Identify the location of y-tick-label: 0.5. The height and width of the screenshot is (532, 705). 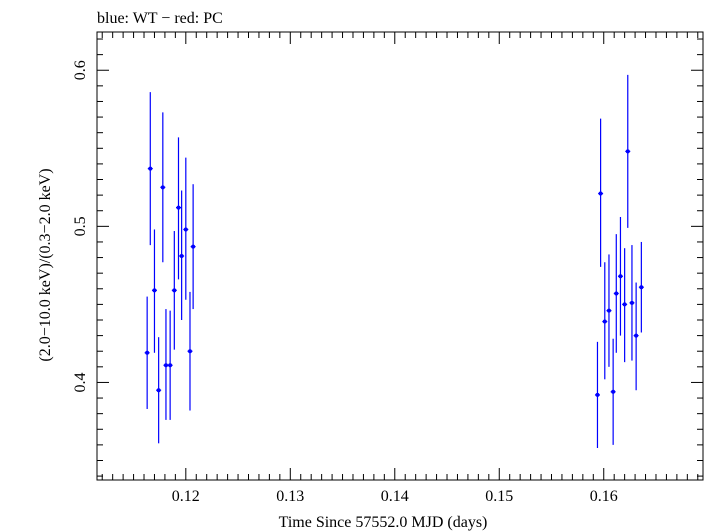
(80, 226).